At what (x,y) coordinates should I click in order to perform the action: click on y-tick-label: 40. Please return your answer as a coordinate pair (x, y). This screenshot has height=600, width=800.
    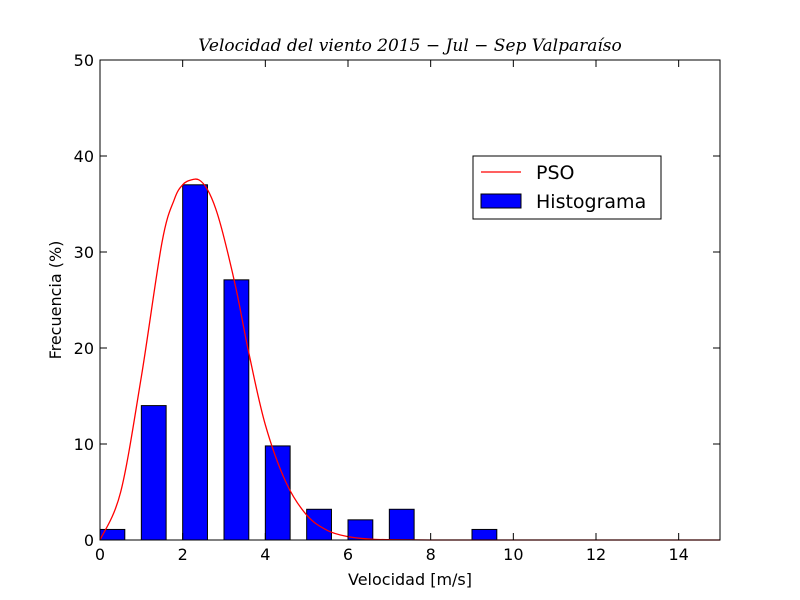
    Looking at the image, I should click on (84, 156).